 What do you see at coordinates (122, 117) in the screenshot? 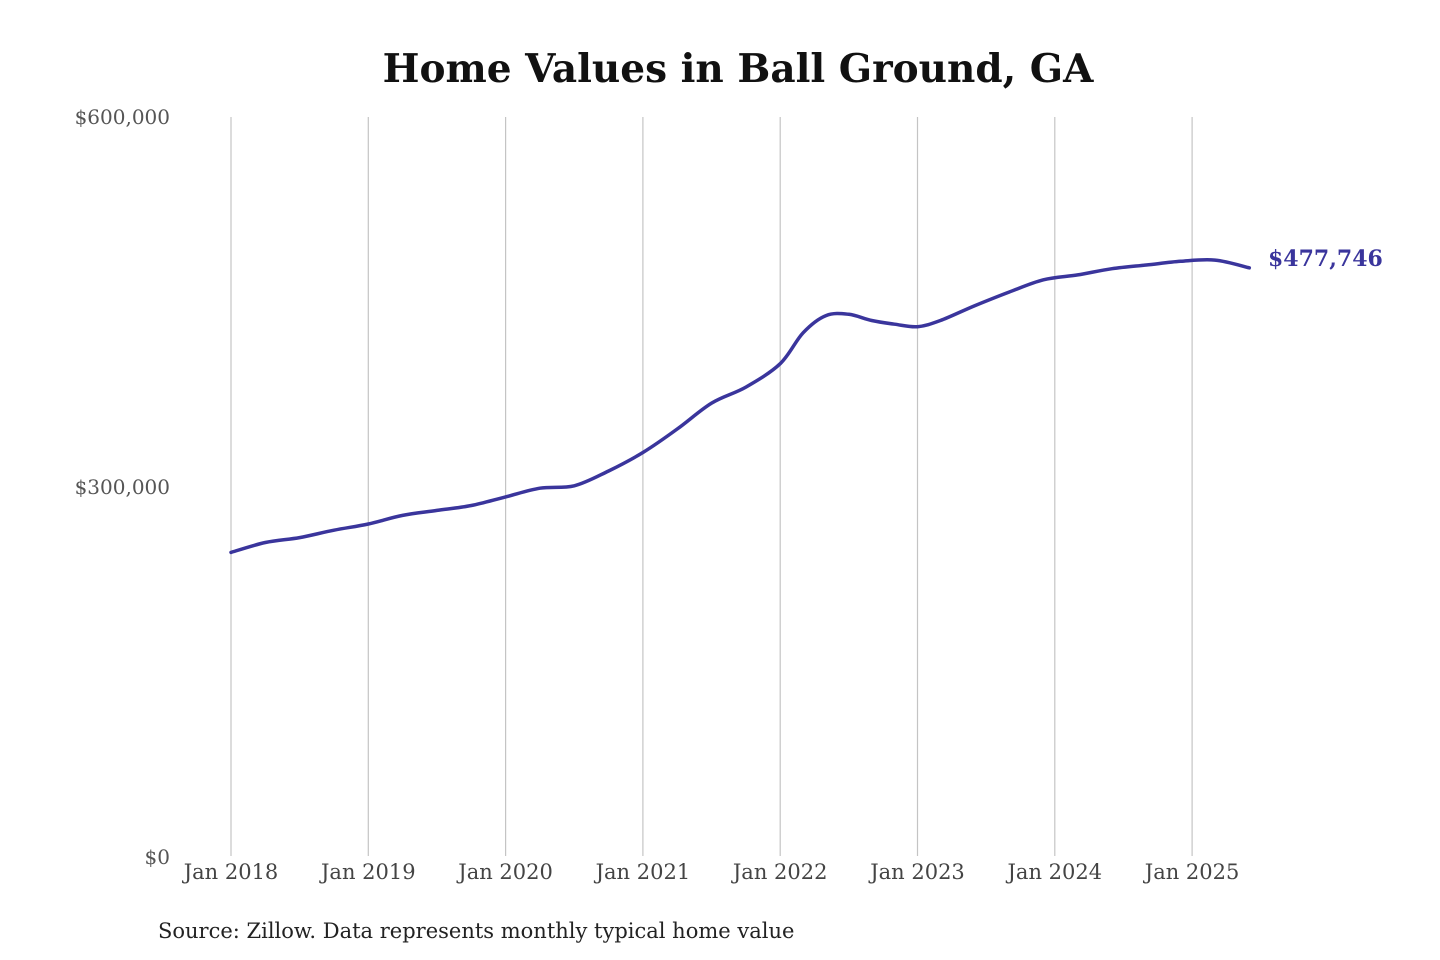
I see `y-tick-label: $600,000` at bounding box center [122, 117].